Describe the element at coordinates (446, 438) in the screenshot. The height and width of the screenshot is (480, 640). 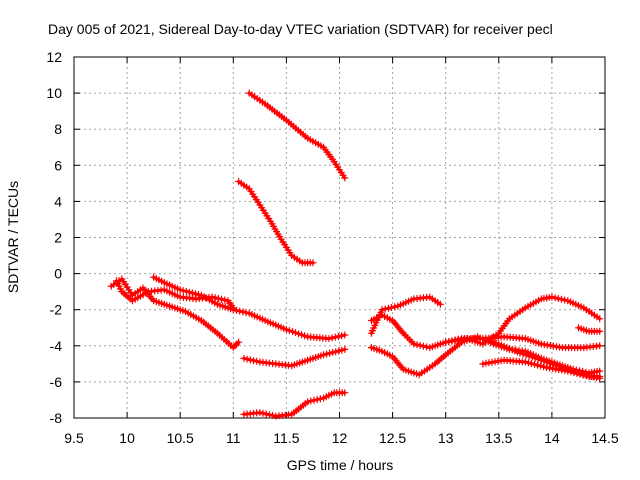
I see `x-tick-label: 13` at that location.